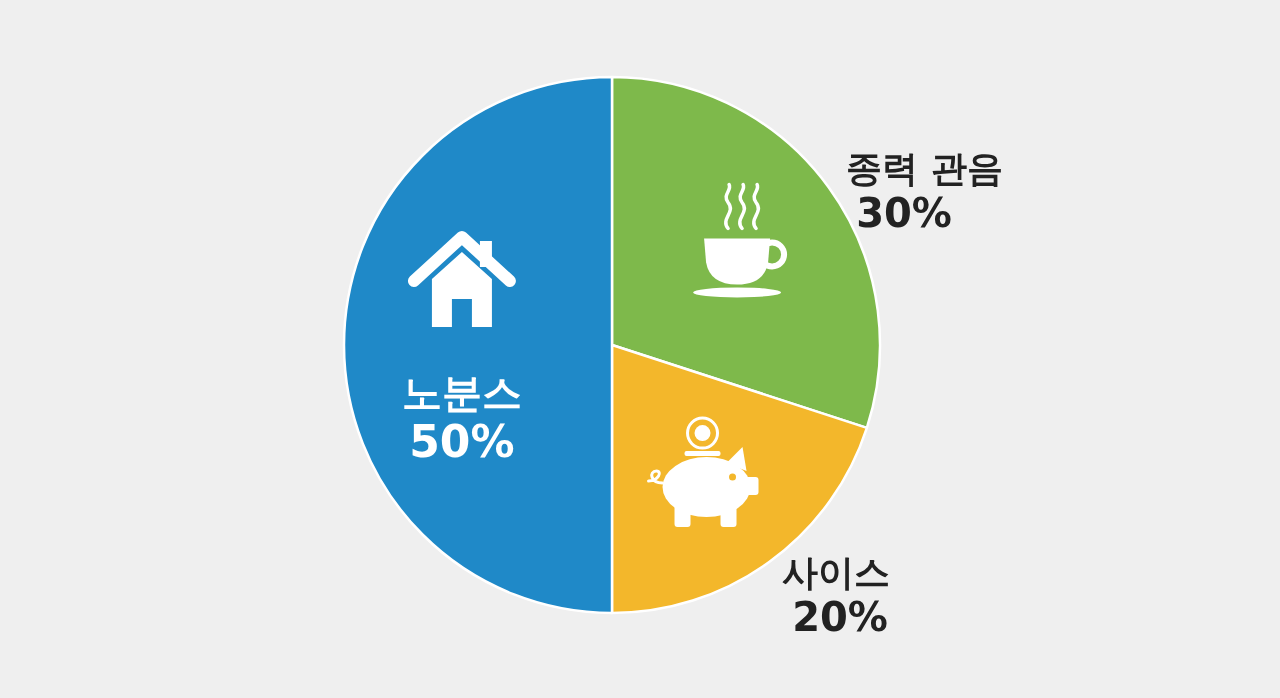  Describe the element at coordinates (462, 441) in the screenshot. I see `data-label: 50%` at that location.